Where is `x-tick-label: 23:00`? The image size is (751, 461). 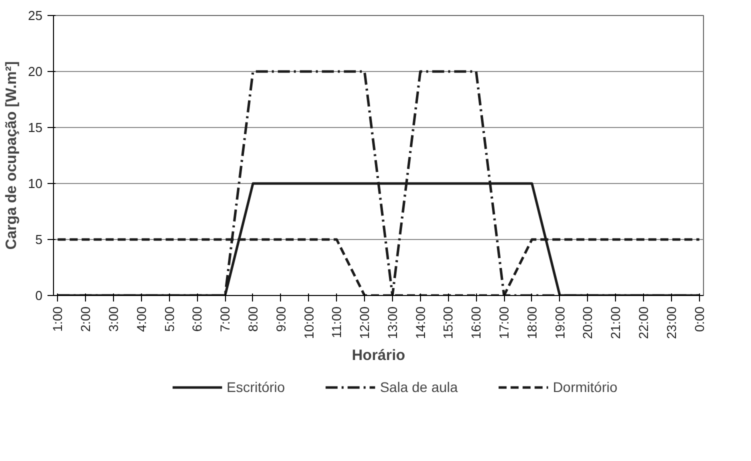 x-tick-label: 23:00 is located at coordinates (671, 323).